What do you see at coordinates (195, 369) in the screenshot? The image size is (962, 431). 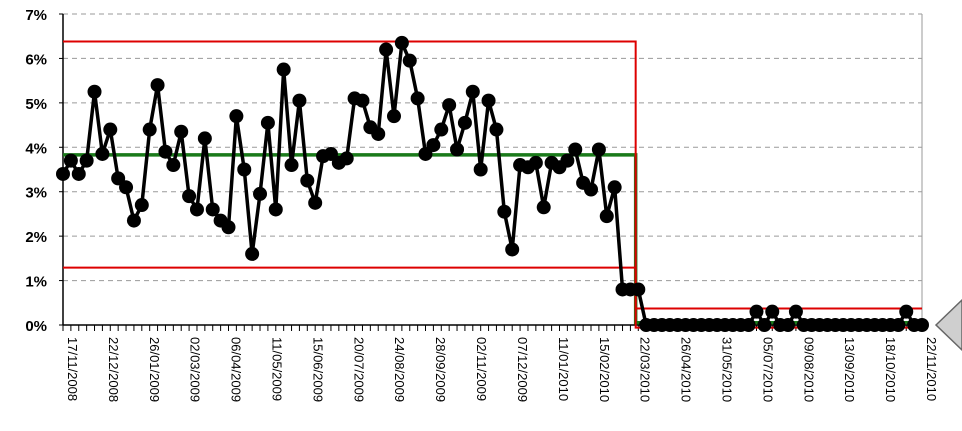 I see `x-tick-label: 02/03/2009` at bounding box center [195, 369].